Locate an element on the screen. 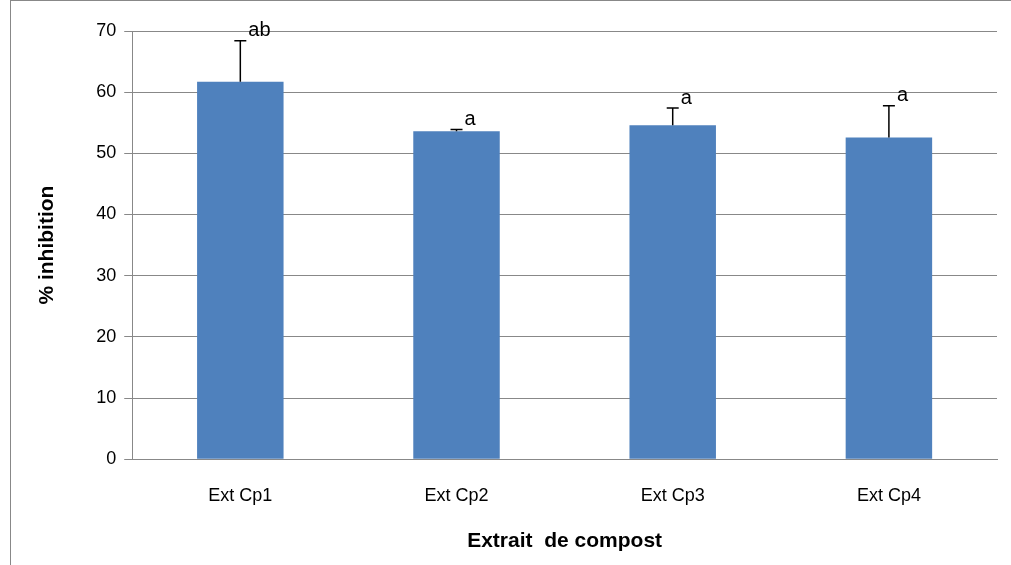 Image resolution: width=1011 pixels, height=565 pixels. y-tick-label: 40 is located at coordinates (106, 213).